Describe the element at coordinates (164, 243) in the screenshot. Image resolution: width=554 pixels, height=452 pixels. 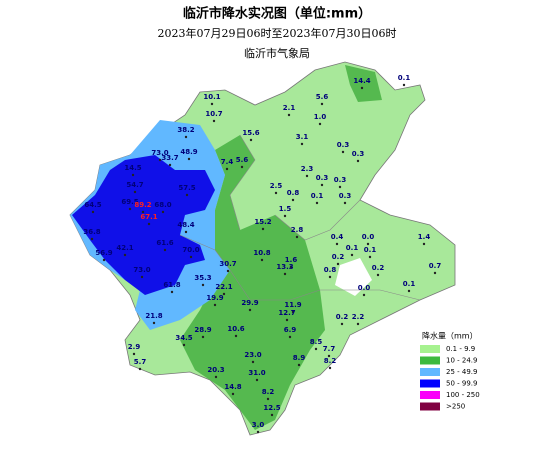
I see `station-value: 61.6` at that location.